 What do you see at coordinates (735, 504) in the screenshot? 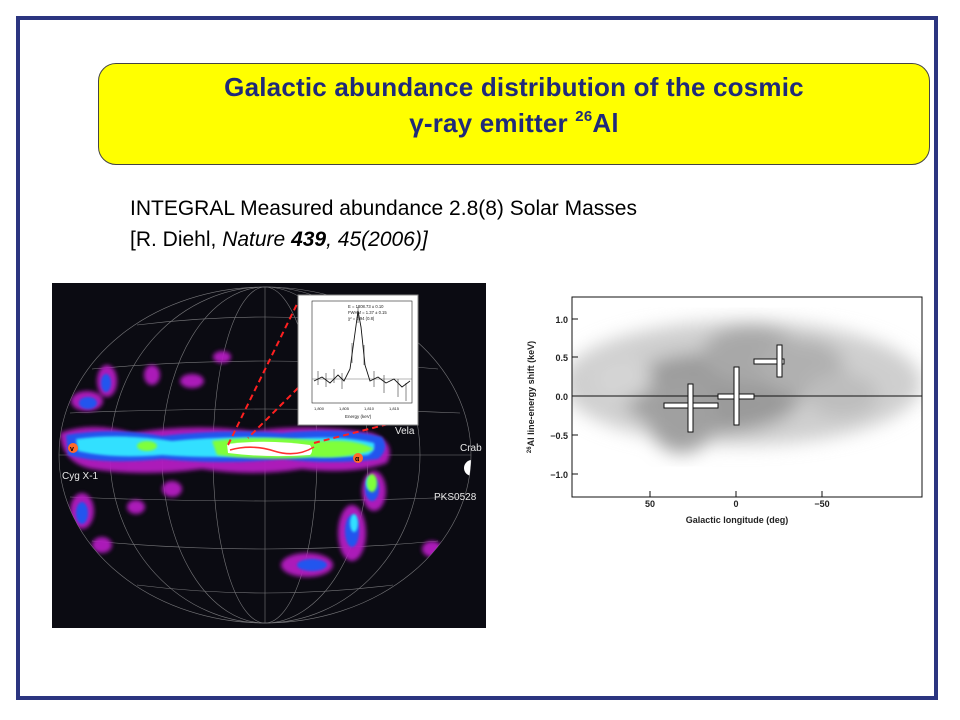
I see `xtick-2: 0` at bounding box center [735, 504].